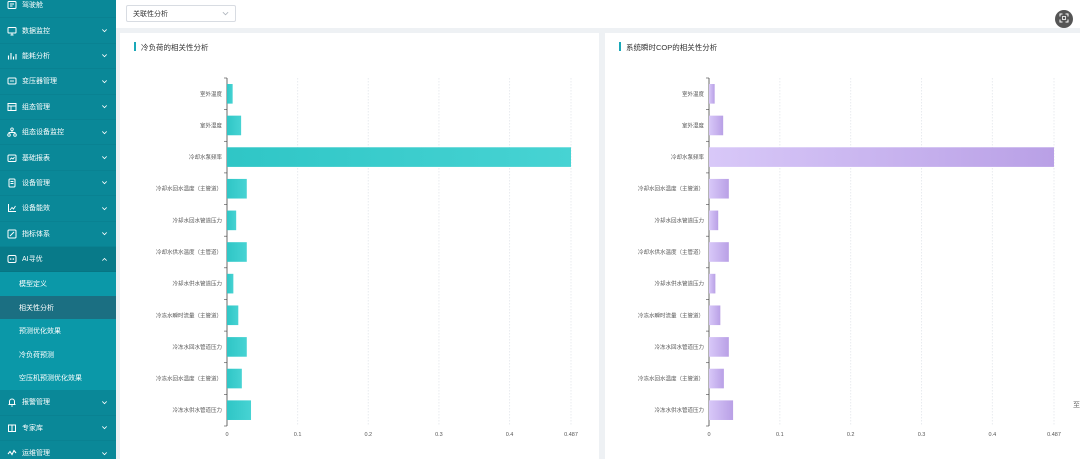 The image size is (1080, 459). Describe the element at coordinates (39, 82) in the screenshot. I see `sidebar-item-label: 变压器管理` at that location.